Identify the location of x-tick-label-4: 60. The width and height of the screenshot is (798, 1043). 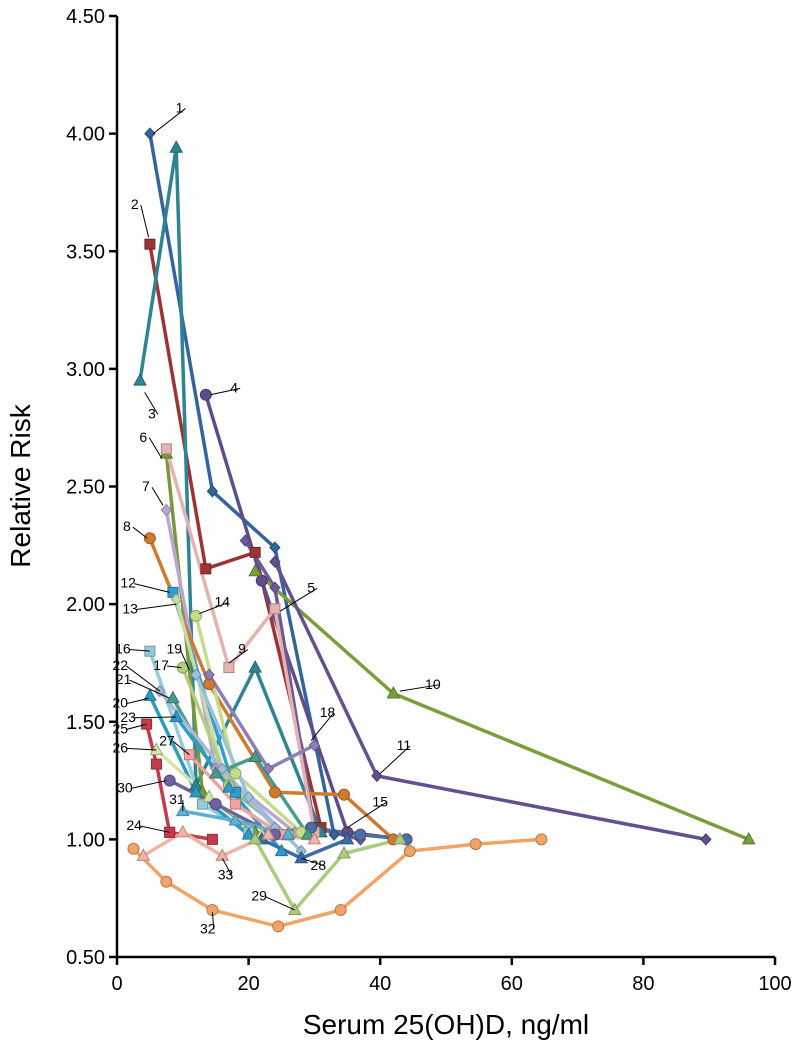
(512, 984).